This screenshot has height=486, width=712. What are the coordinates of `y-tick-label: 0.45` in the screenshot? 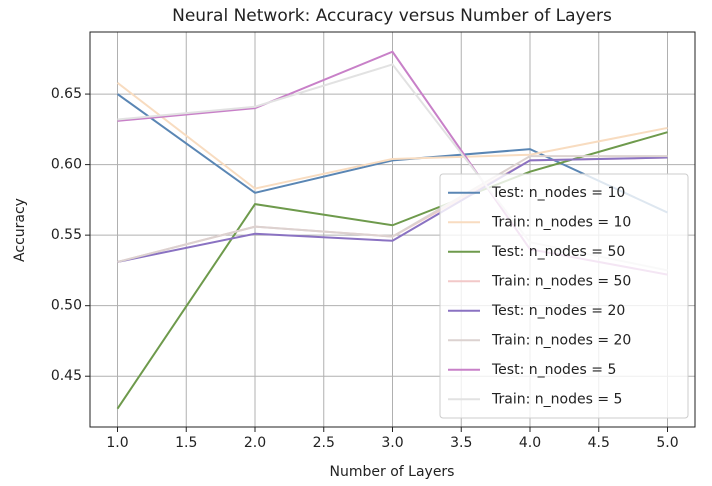 It's located at (66, 376).